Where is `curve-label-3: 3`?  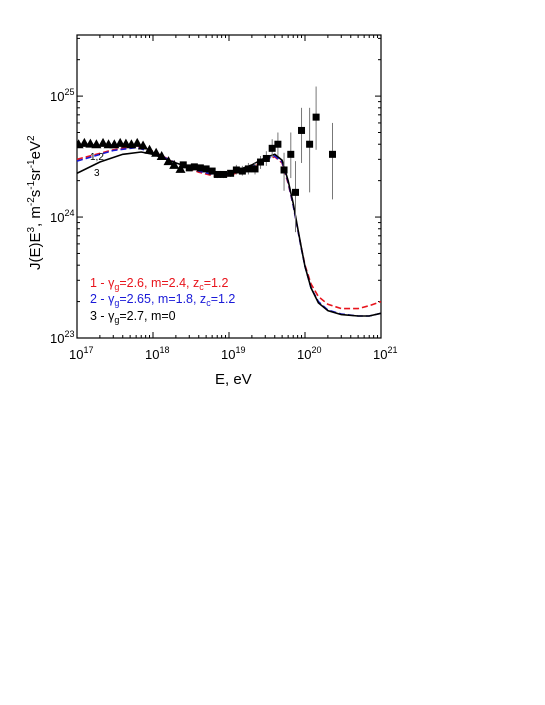
curve-label-3: 3 is located at coordinates (97, 173).